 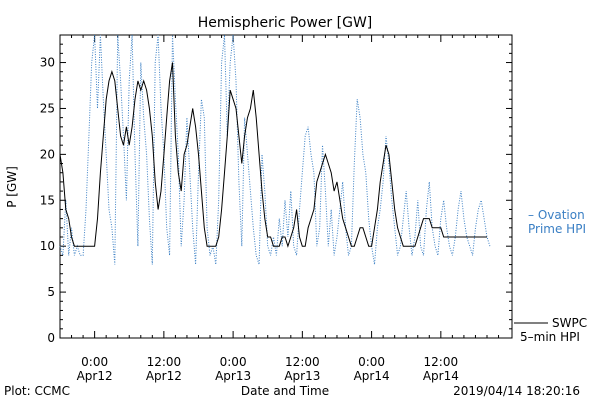 I want to click on y-tick-label: 10, so click(x=47, y=246).